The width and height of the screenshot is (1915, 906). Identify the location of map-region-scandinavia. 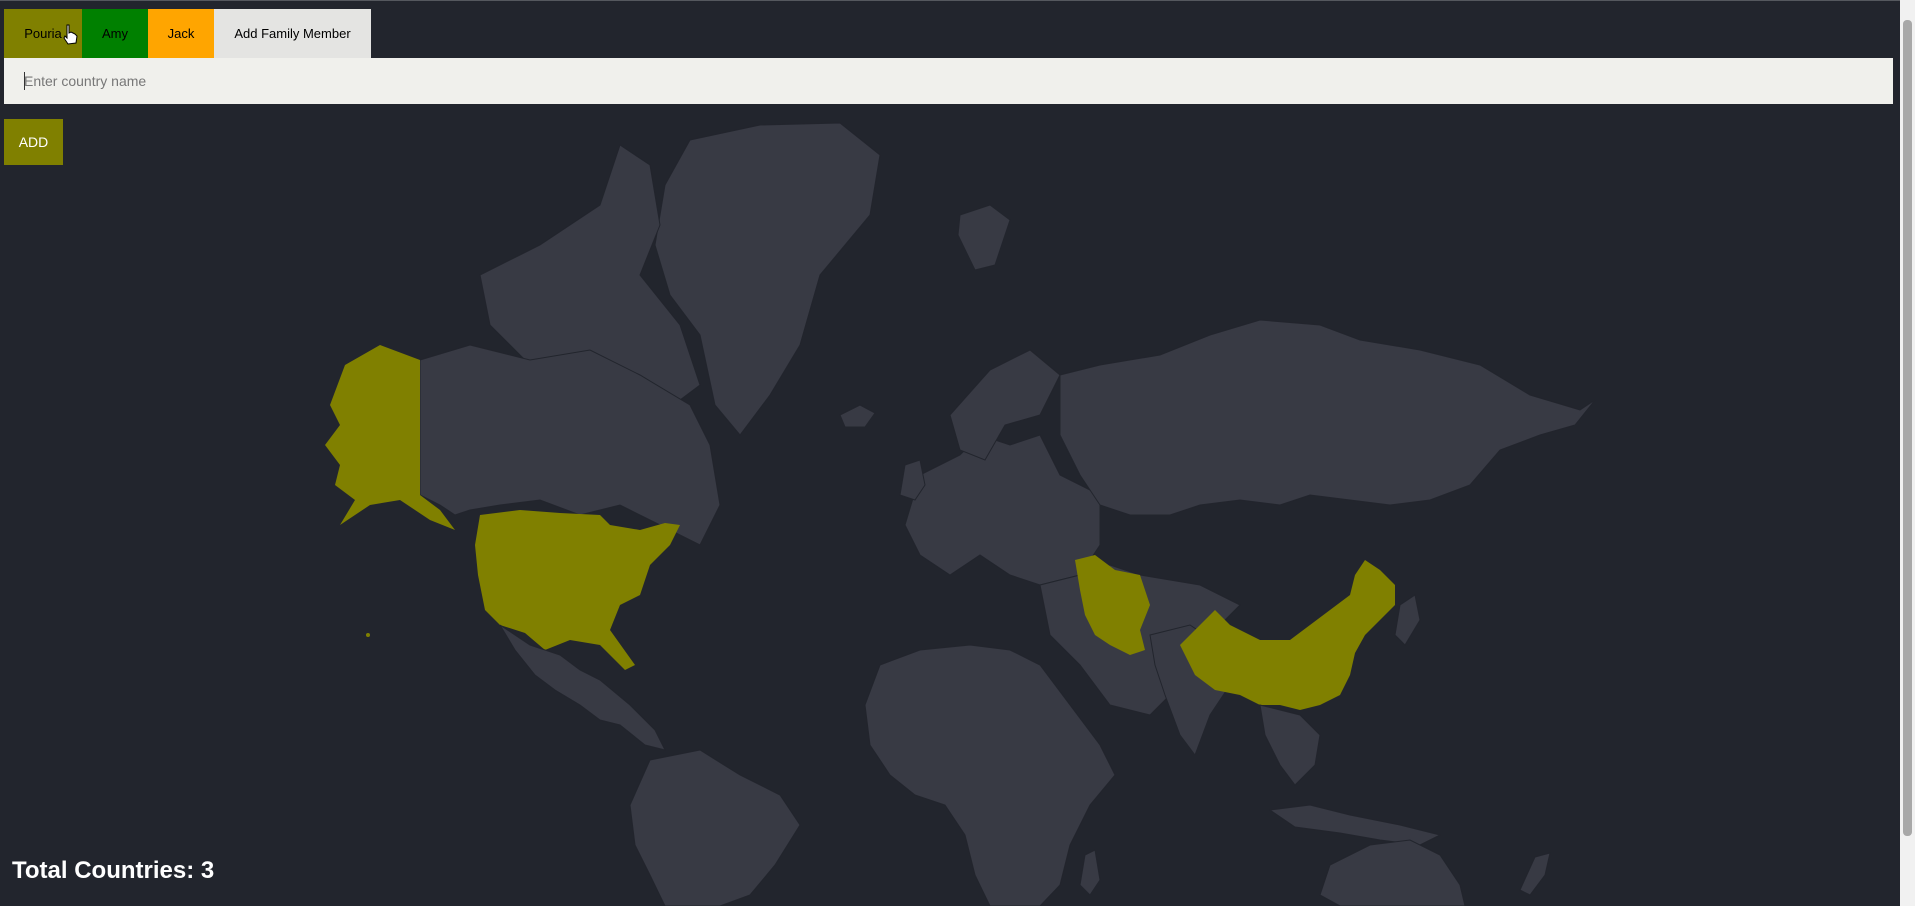
(1005, 405).